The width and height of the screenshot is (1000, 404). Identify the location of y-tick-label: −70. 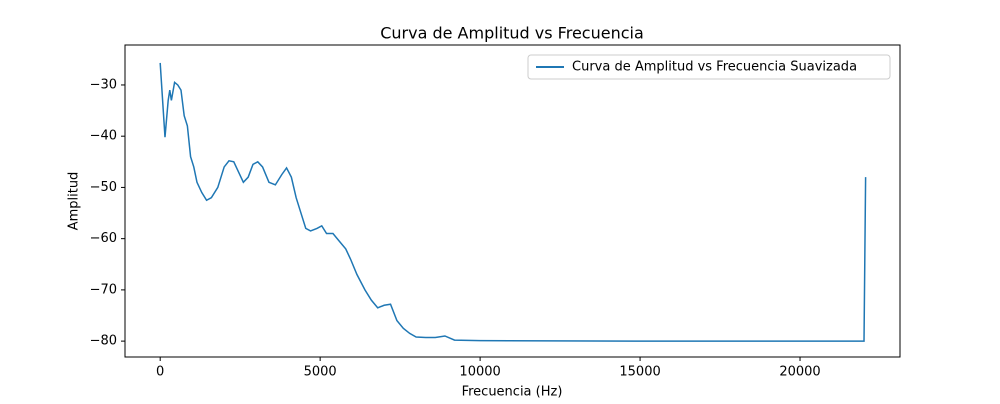
(103, 289).